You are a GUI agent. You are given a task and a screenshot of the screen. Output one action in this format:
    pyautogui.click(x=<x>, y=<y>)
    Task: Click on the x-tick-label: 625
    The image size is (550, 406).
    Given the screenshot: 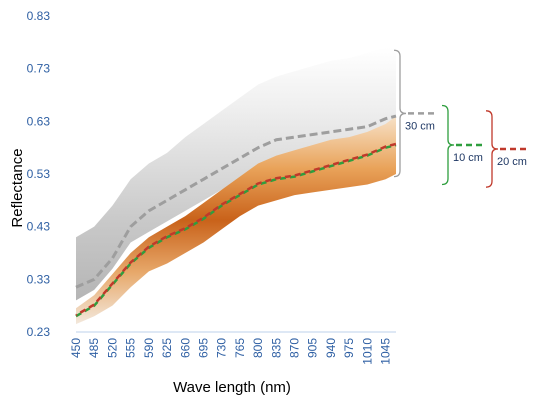 What is the action you would take?
    pyautogui.click(x=167, y=348)
    